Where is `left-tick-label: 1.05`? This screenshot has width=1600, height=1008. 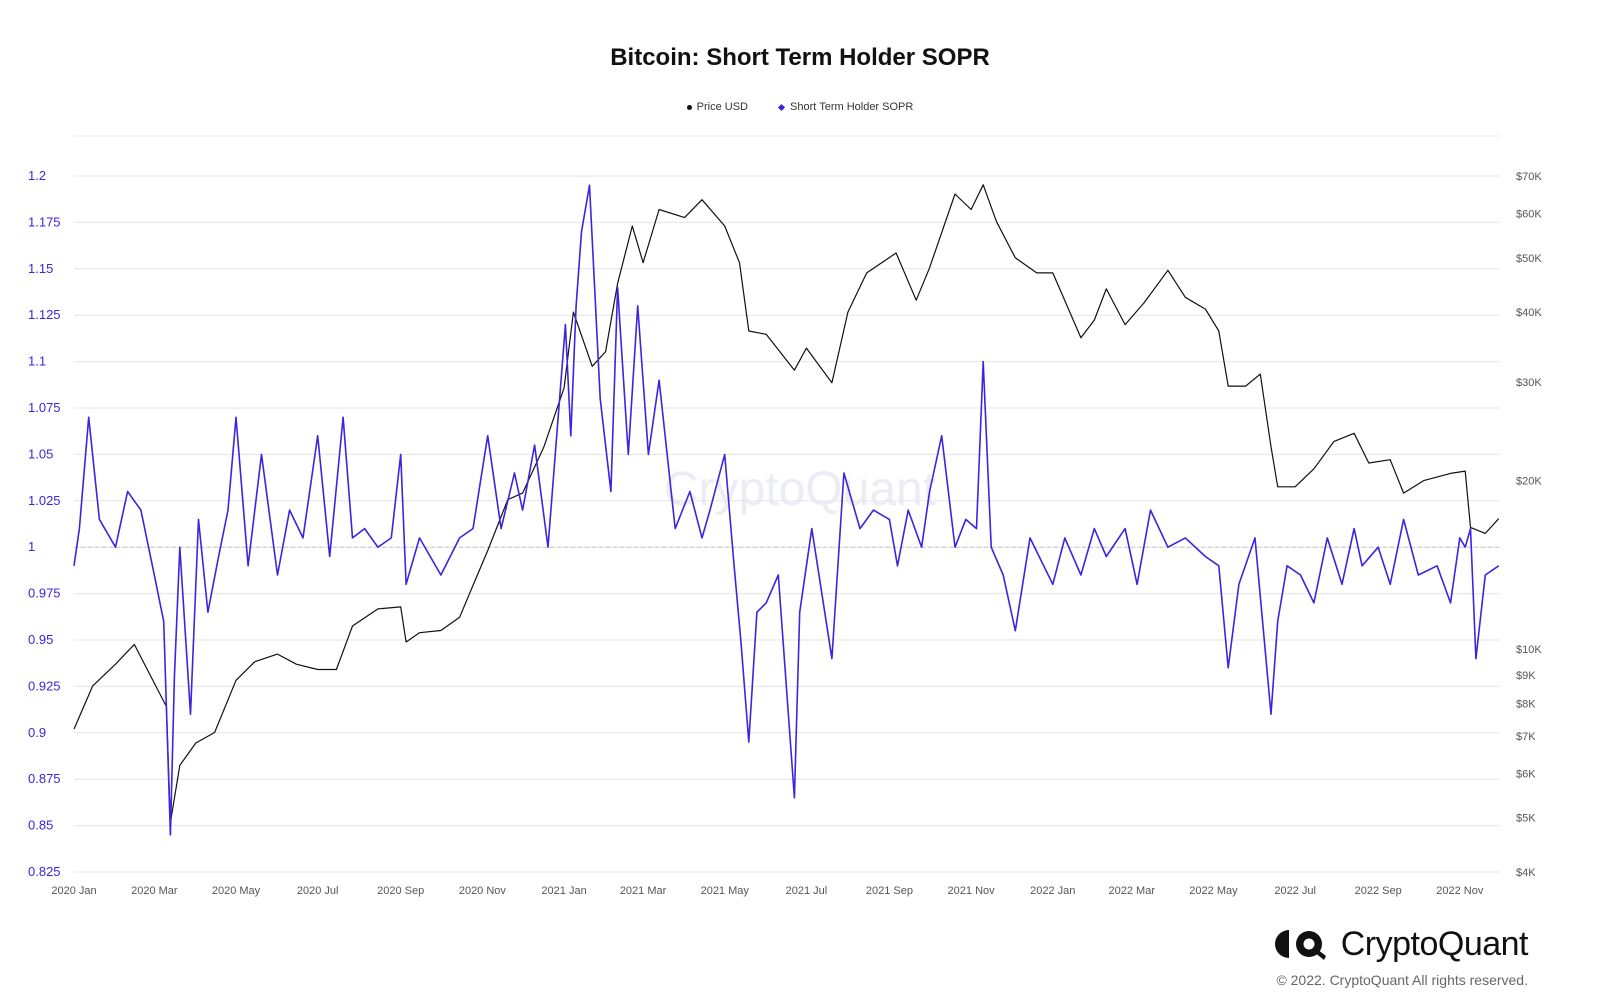 left-tick-label: 1.05 is located at coordinates (40, 453).